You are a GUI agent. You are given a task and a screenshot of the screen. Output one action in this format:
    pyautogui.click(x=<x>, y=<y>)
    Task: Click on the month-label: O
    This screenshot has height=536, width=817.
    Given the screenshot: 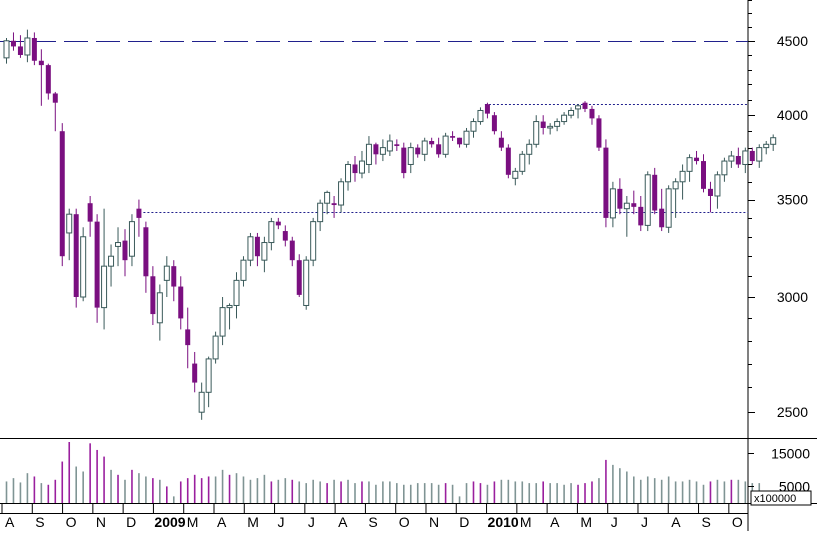 What is the action you would take?
    pyautogui.click(x=71, y=522)
    